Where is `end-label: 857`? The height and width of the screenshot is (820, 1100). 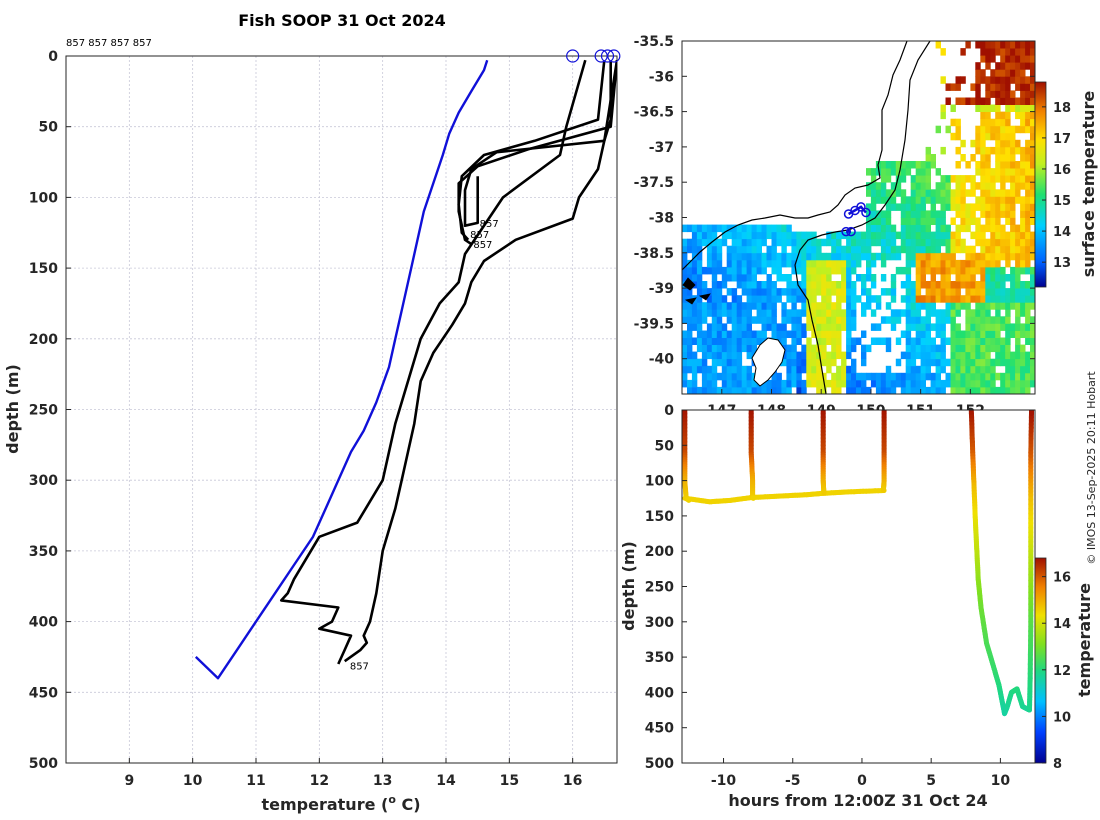 end-label: 857 is located at coordinates (479, 235).